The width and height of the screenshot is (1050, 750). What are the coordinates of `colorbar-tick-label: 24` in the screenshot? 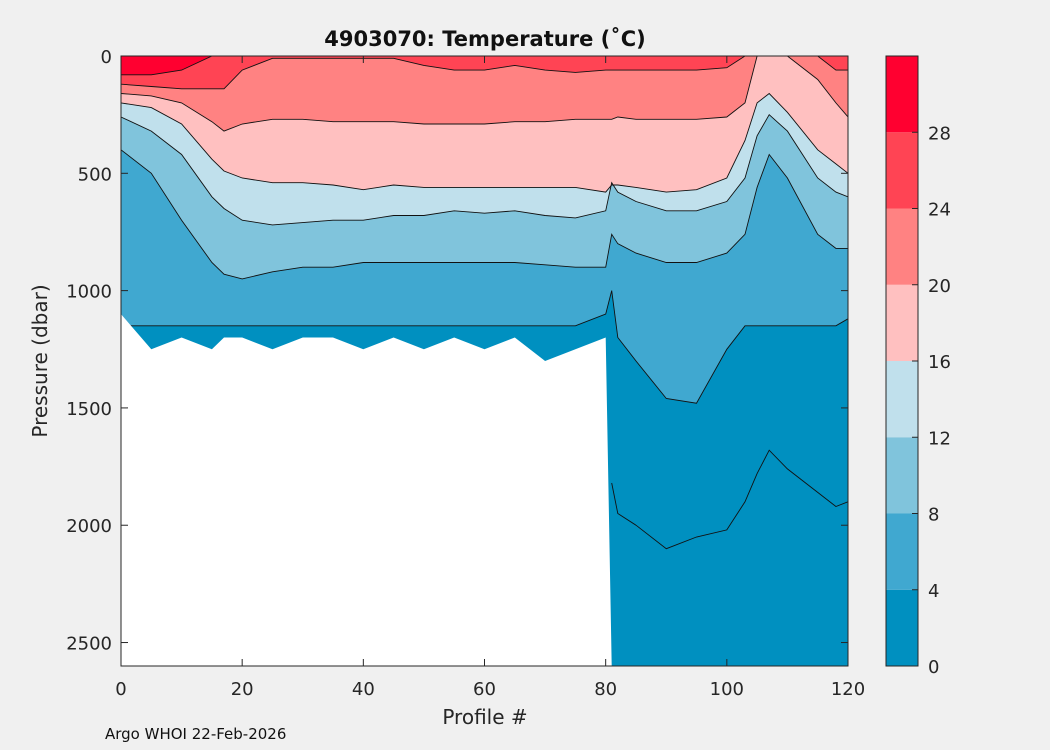 It's located at (939, 210).